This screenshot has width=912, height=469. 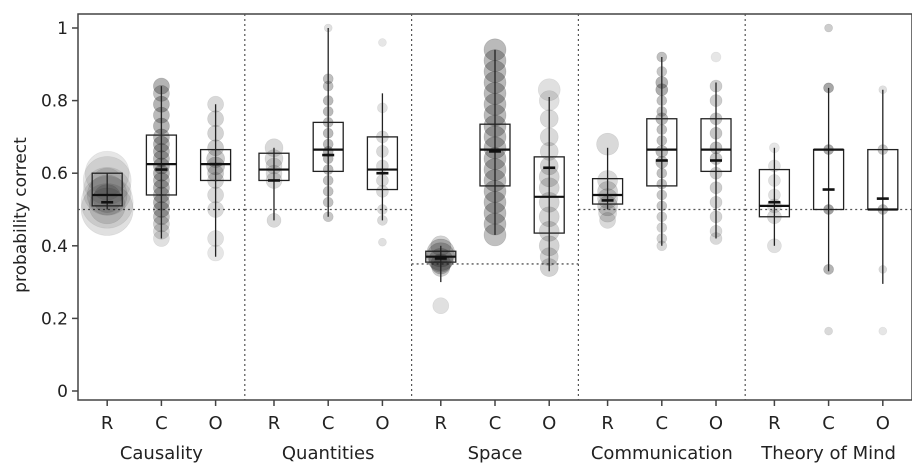 What do you see at coordinates (54, 102) in the screenshot?
I see `y-tick-label: 0.8` at bounding box center [54, 102].